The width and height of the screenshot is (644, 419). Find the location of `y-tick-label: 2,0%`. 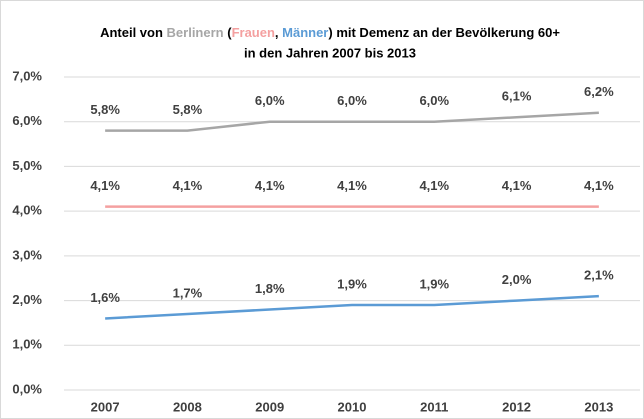

y-tick-label: 2,0% is located at coordinates (27, 299).